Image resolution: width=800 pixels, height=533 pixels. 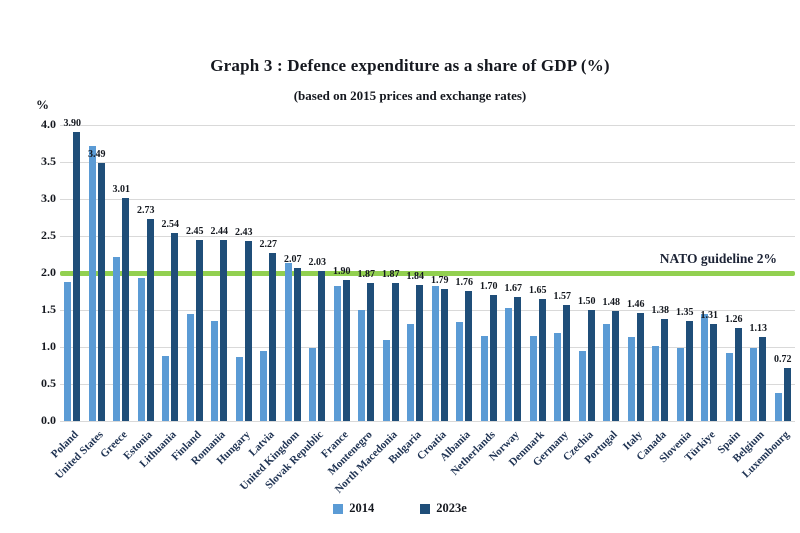 I want to click on bar-group: 1.84, so click(x=415, y=273).